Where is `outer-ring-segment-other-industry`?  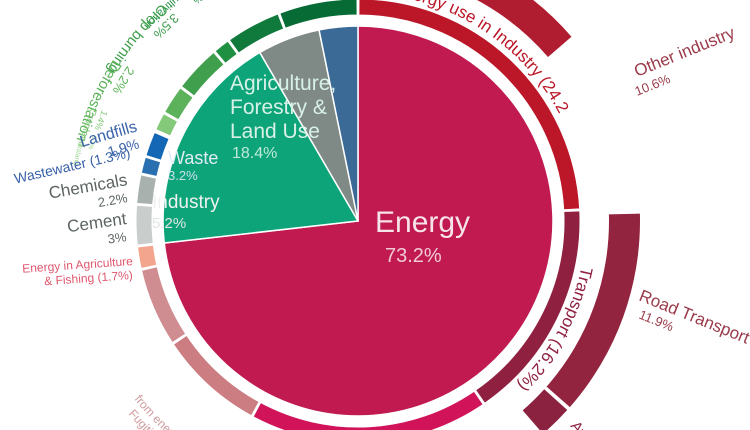 outer-ring-segment-other-industry is located at coordinates (489, 28).